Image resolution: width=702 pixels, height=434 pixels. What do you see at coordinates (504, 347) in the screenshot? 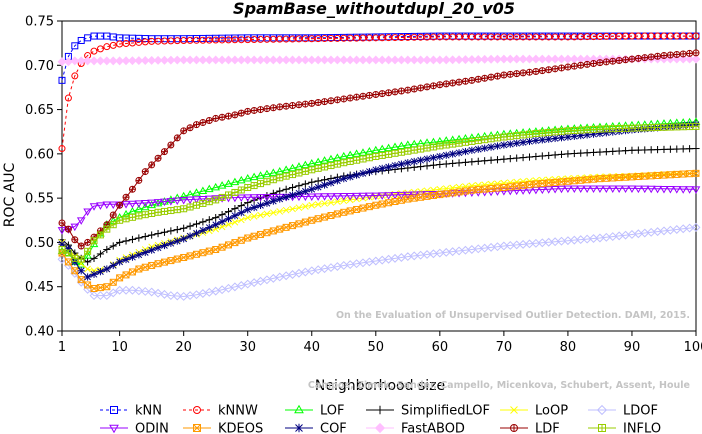
I see `x-tick-label: 70` at bounding box center [504, 347].